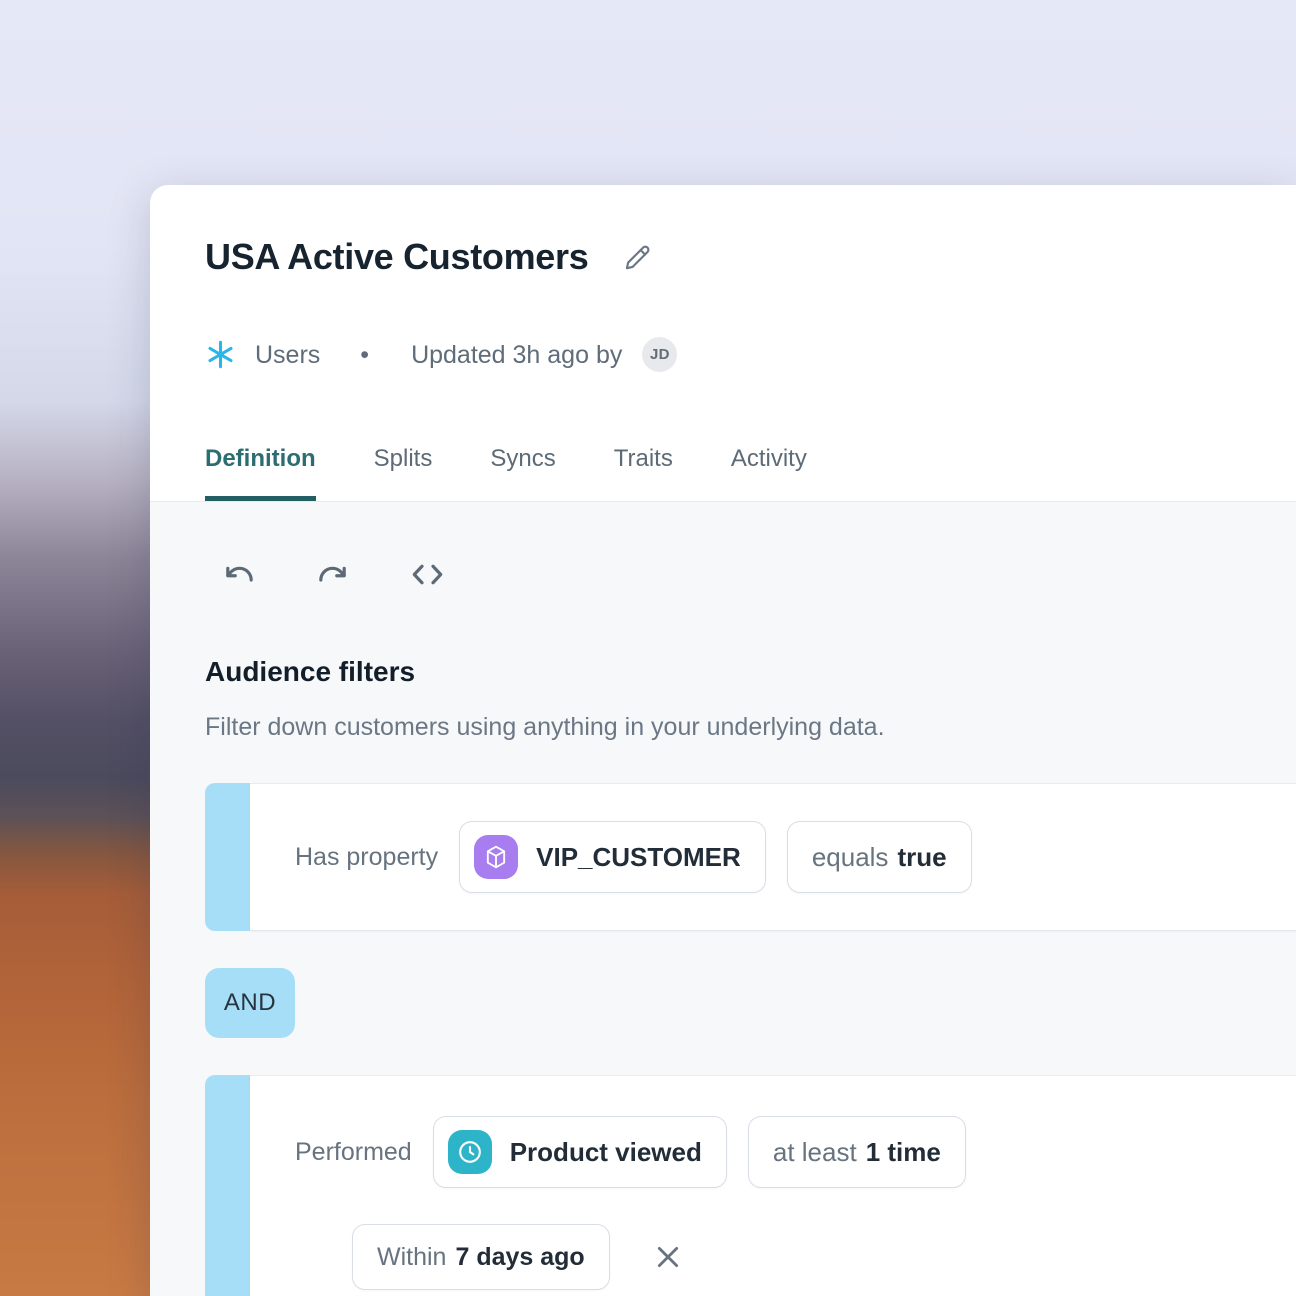 The height and width of the screenshot is (1296, 1296). I want to click on property-name: VIP_CUSTOMER, so click(638, 856).